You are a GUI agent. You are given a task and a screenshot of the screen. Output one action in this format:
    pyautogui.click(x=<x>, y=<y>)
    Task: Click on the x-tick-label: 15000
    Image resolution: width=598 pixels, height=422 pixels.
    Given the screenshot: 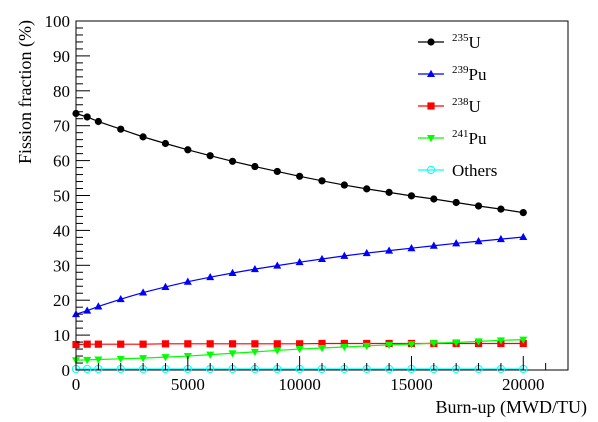 What is the action you would take?
    pyautogui.click(x=411, y=384)
    